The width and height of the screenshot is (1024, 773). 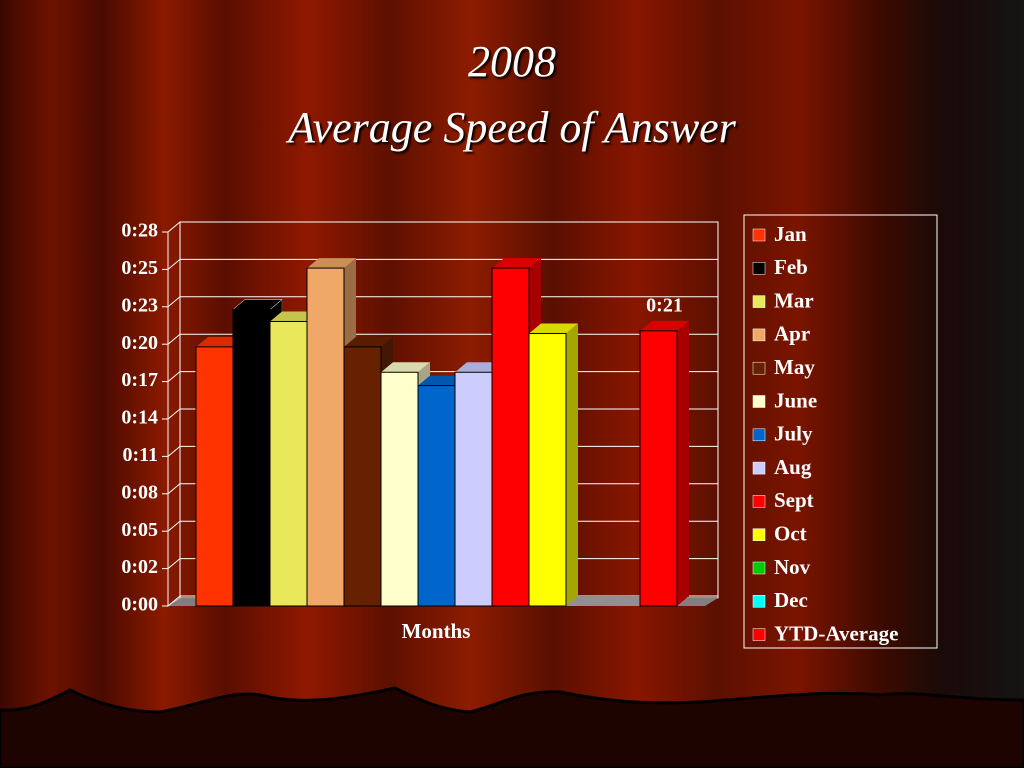 What do you see at coordinates (791, 267) in the screenshot?
I see `legend-label: Feb` at bounding box center [791, 267].